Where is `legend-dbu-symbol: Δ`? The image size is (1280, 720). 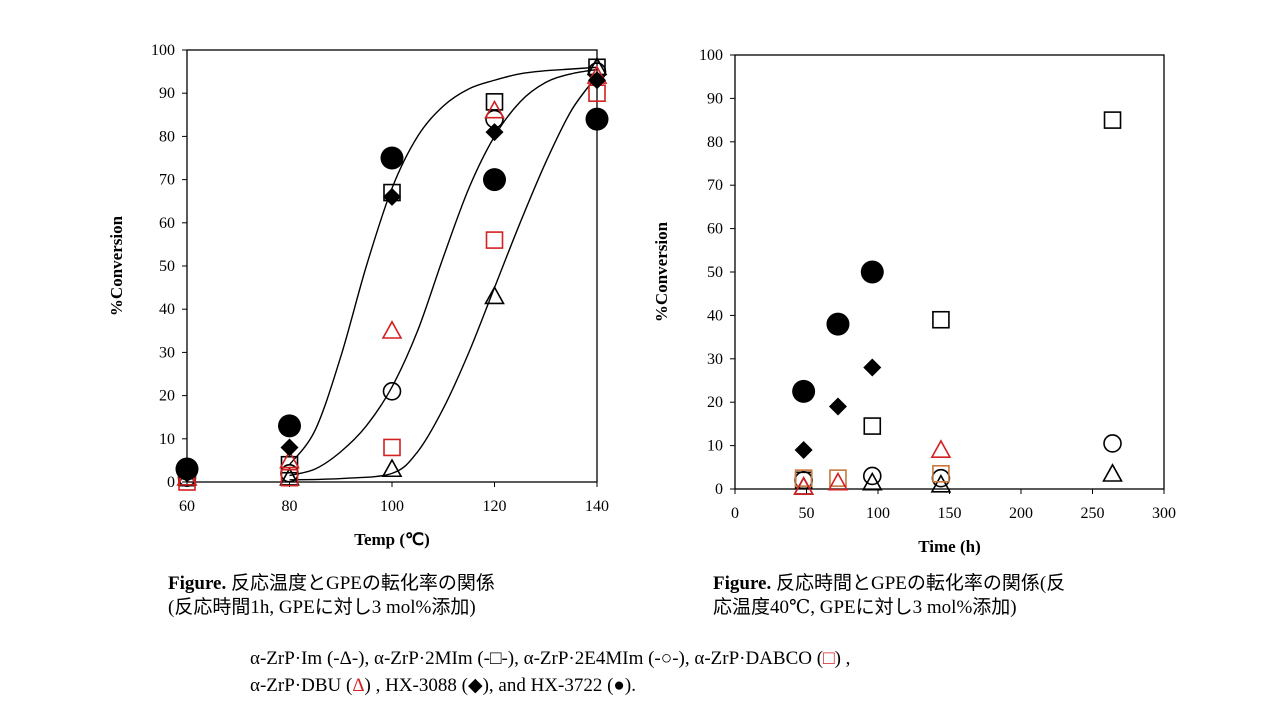 legend-dbu-symbol: Δ is located at coordinates (358, 685).